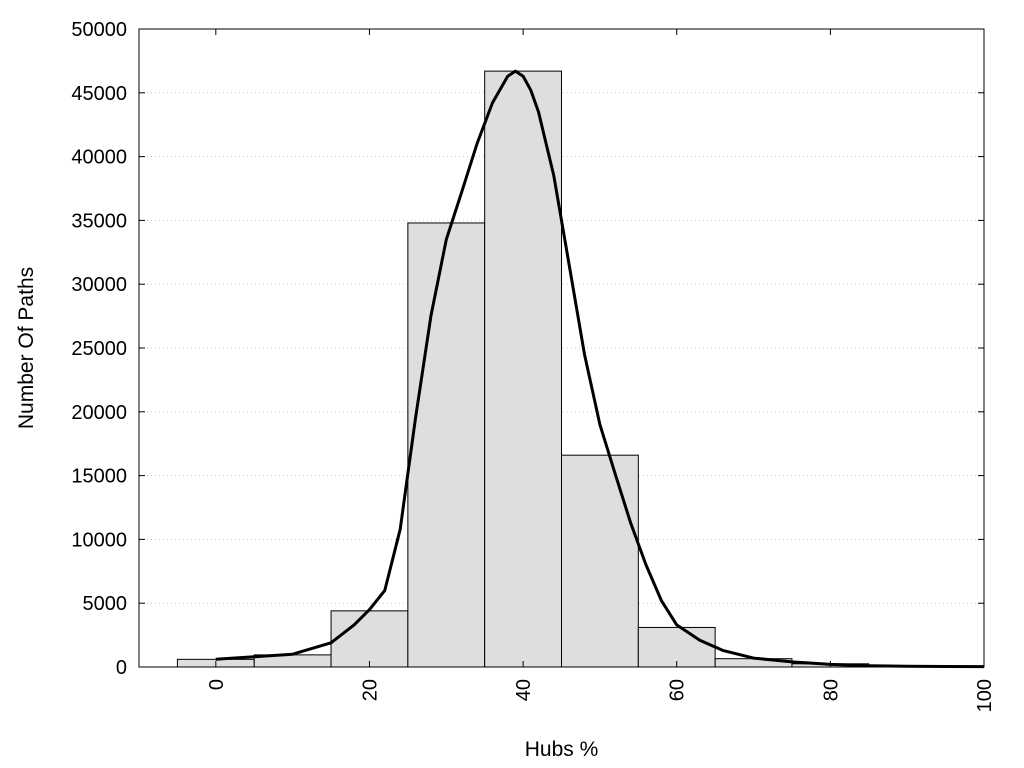 The height and width of the screenshot is (768, 1024). I want to click on x-tick-label: 20, so click(370, 690).